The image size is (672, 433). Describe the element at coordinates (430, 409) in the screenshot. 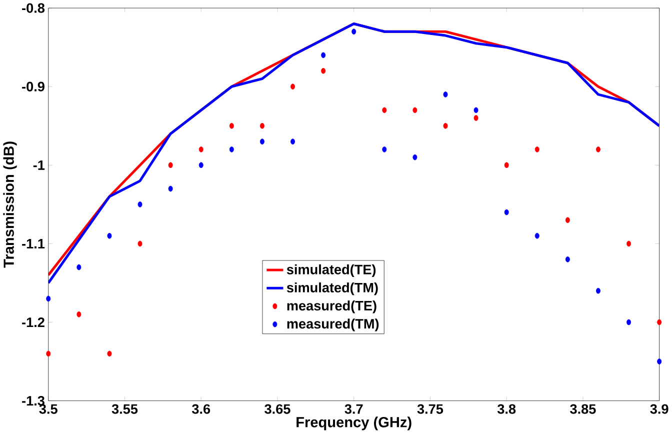

I see `x-tick-label: 3.75` at that location.